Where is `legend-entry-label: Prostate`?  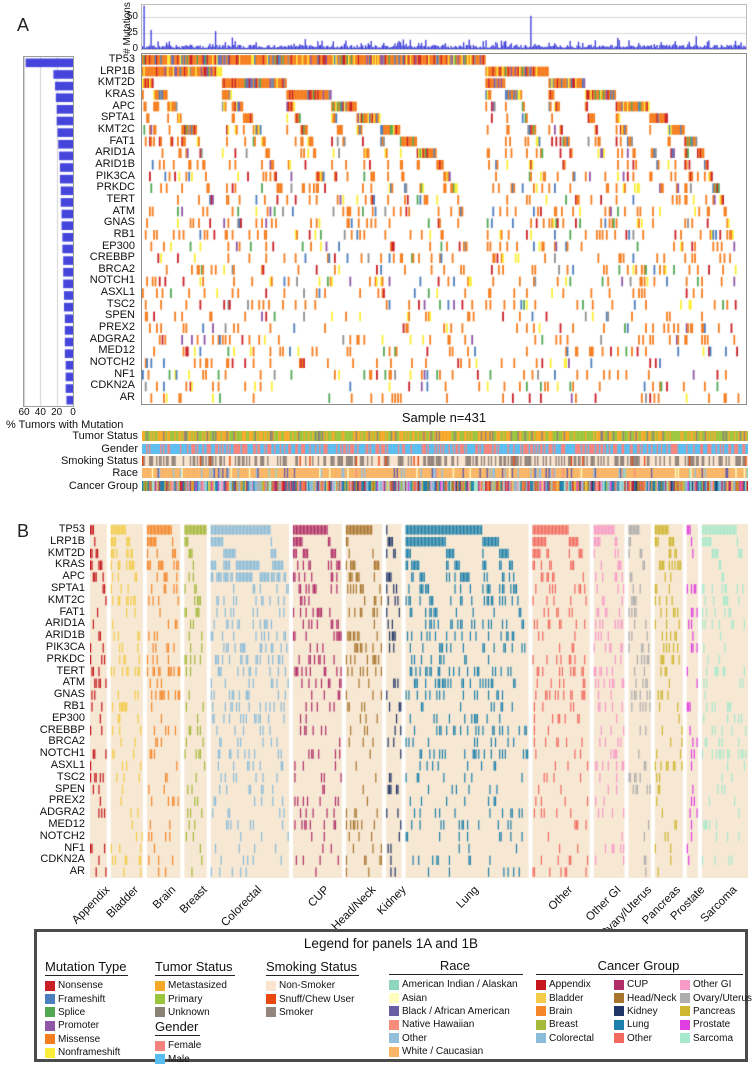
legend-entry-label: Prostate is located at coordinates (712, 1025).